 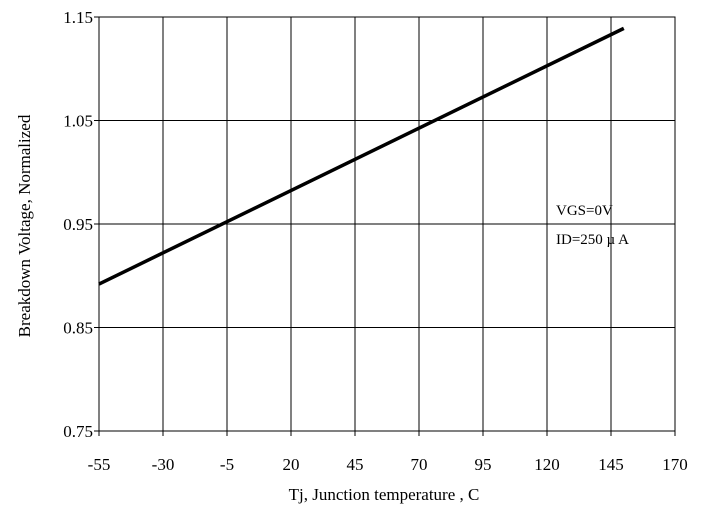 I want to click on x-tick-label: 170, so click(x=675, y=464).